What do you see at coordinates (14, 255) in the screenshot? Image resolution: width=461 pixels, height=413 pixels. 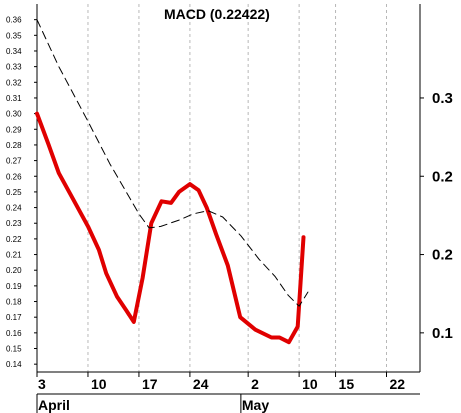 I see `left-tick-label: 0.21` at bounding box center [14, 255].